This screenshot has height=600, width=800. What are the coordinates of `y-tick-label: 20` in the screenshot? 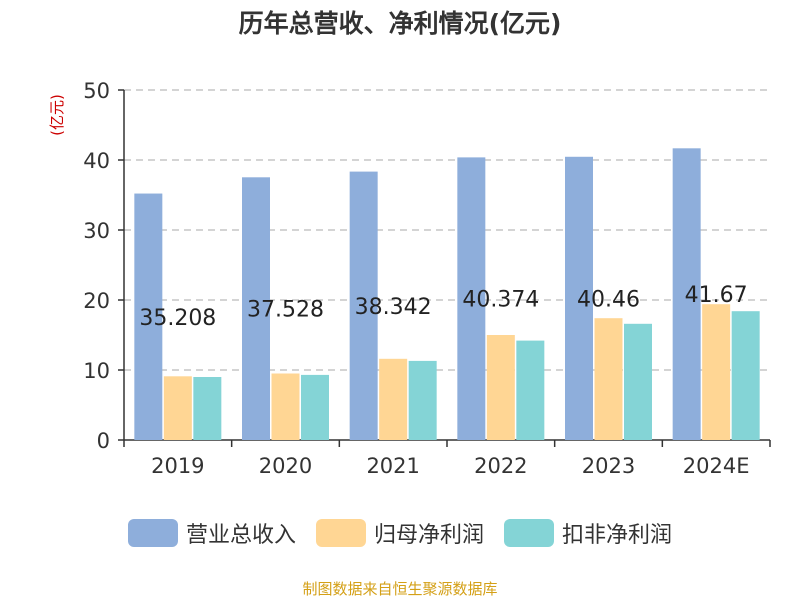 It's located at (96, 301).